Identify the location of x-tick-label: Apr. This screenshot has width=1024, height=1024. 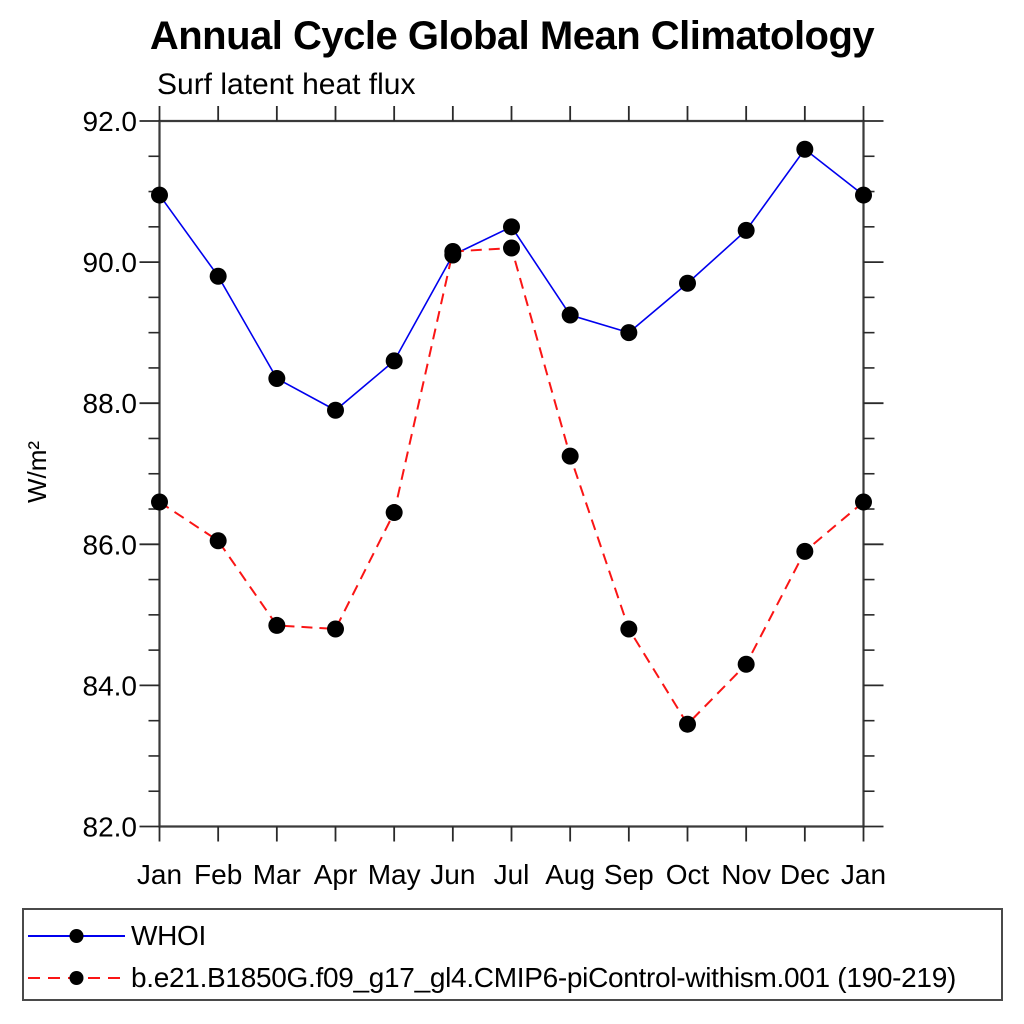
(336, 874).